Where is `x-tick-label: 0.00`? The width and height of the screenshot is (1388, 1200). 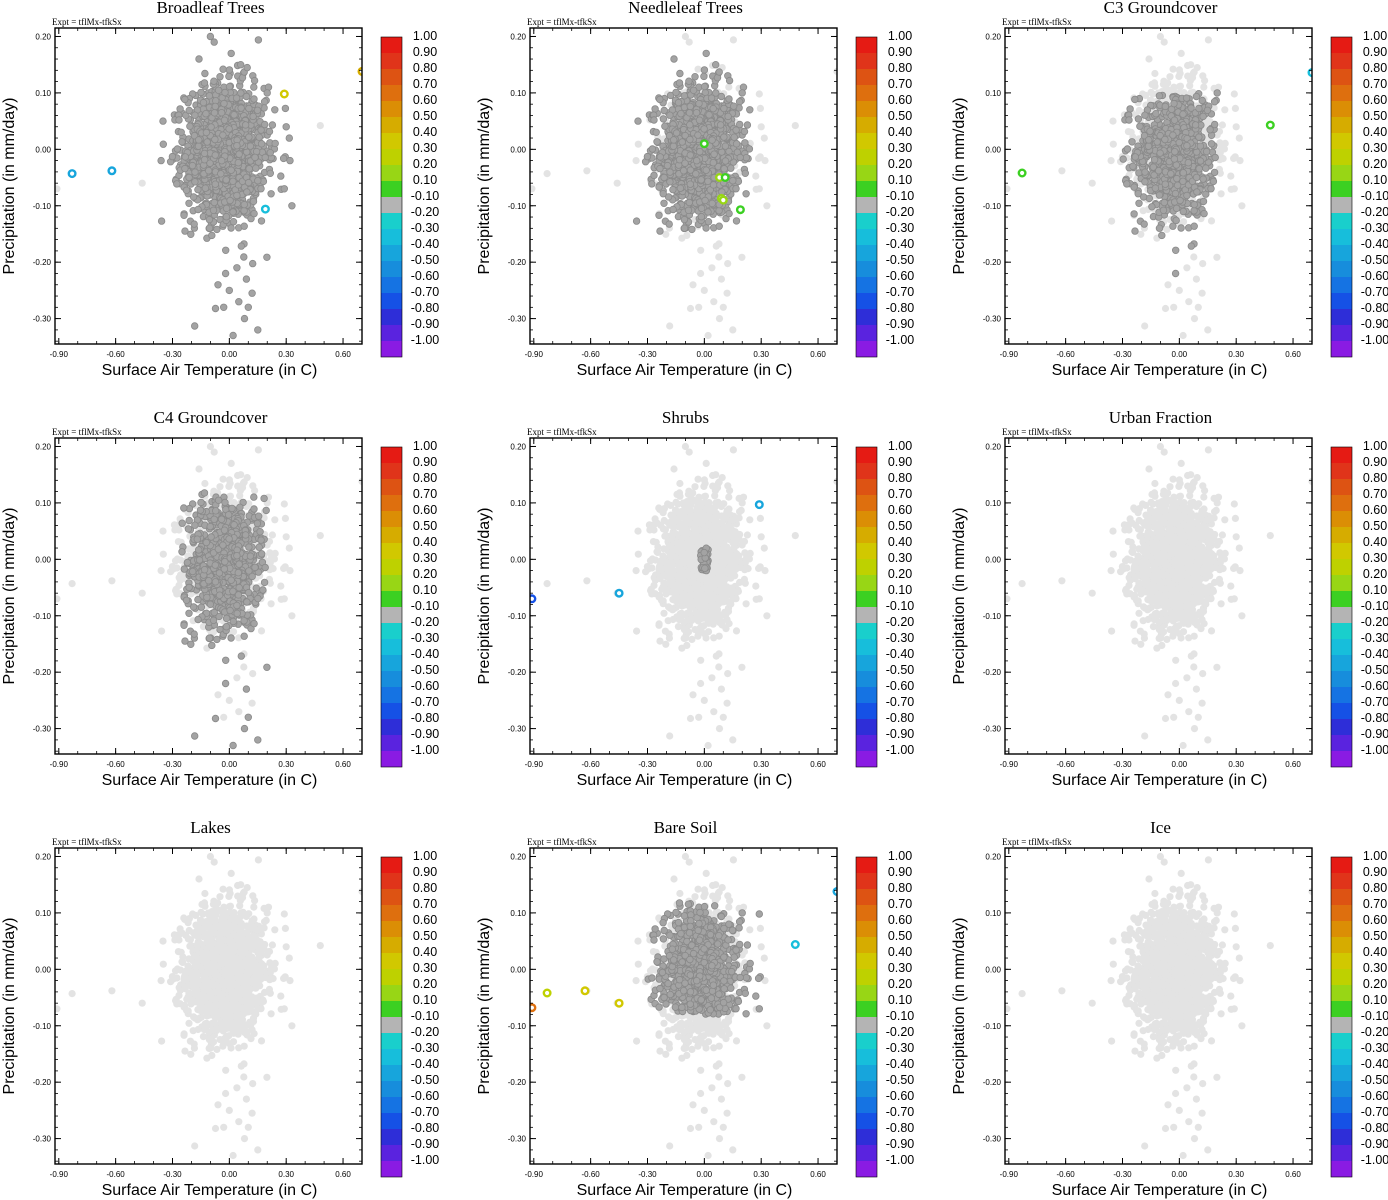
x-tick-label: 0.00 is located at coordinates (705, 354).